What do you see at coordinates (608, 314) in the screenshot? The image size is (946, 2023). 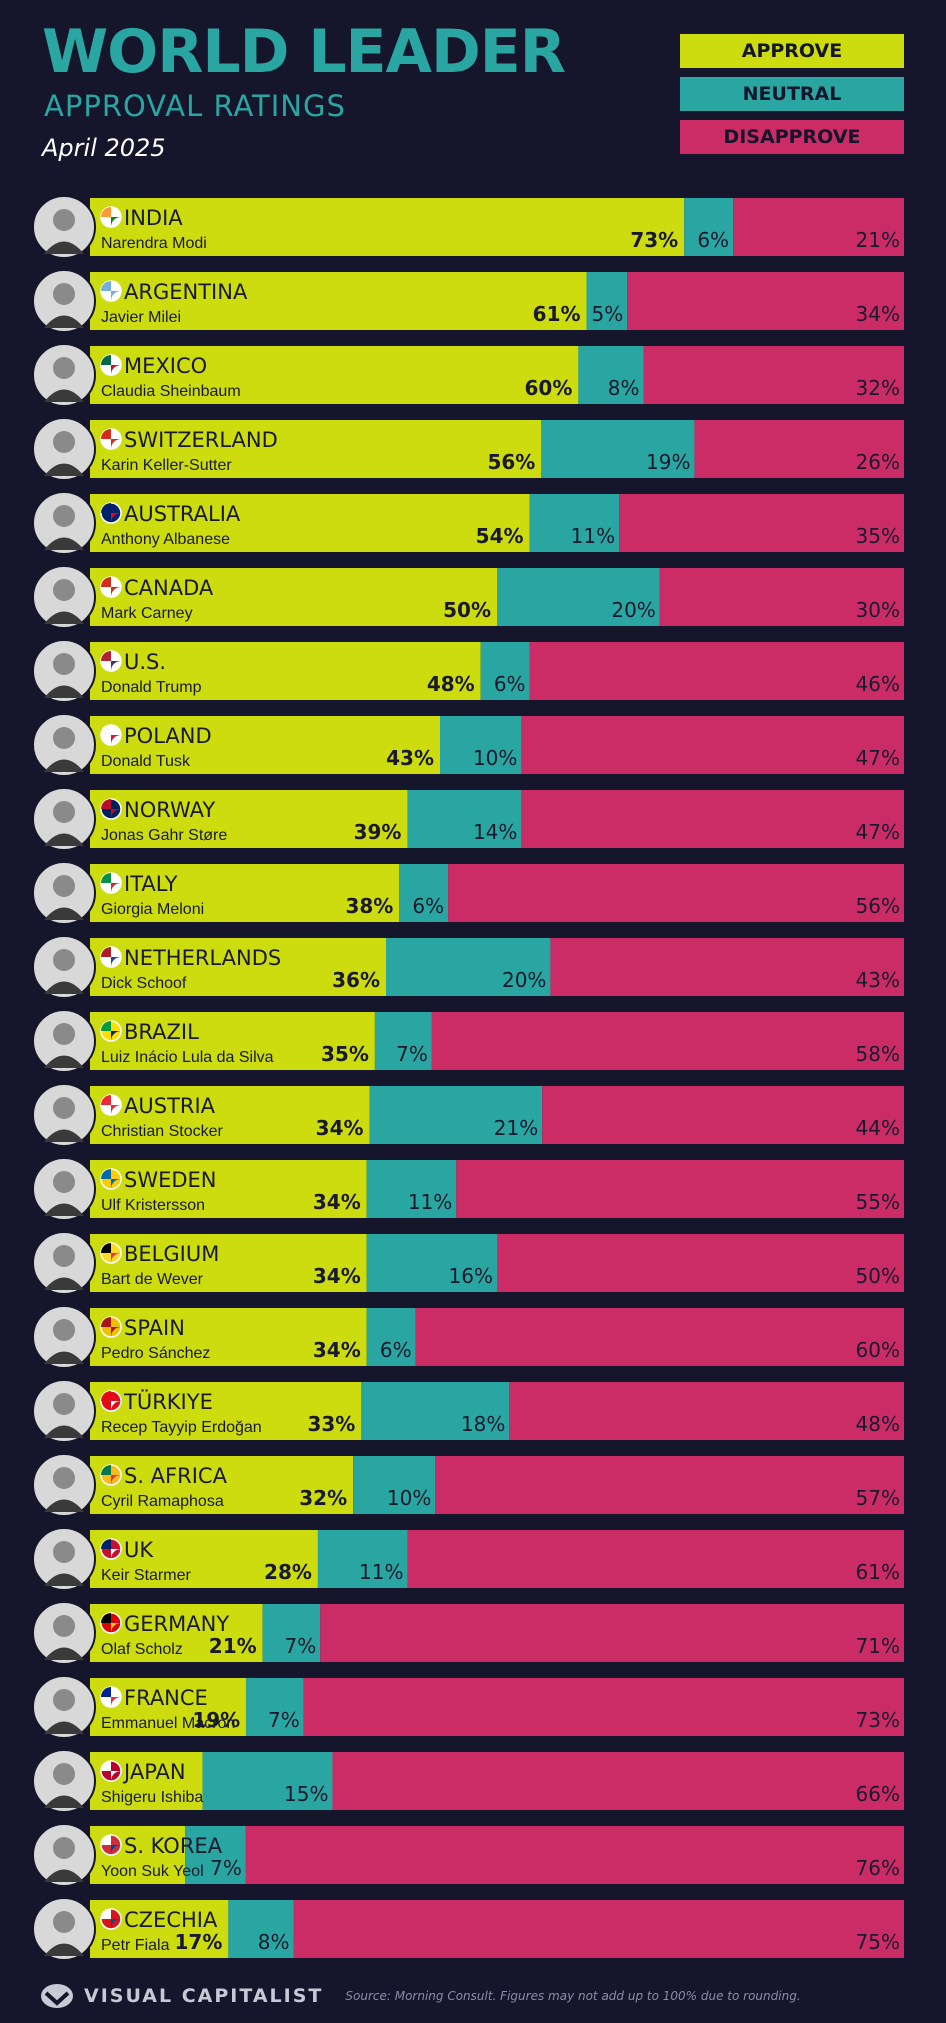 I see `neutral-value-label: 5%` at bounding box center [608, 314].